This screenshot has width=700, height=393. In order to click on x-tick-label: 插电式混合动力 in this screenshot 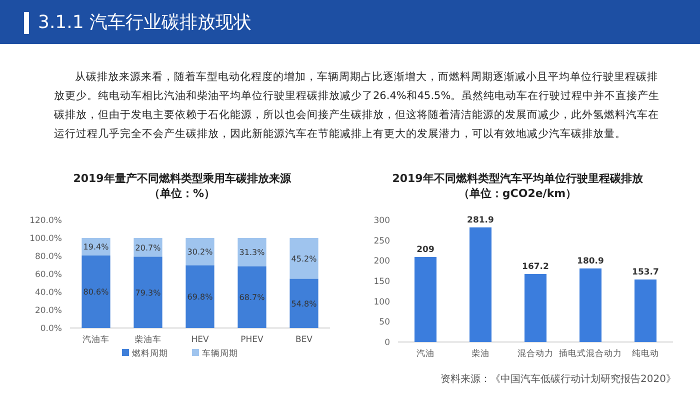, I will do `click(590, 353)`.